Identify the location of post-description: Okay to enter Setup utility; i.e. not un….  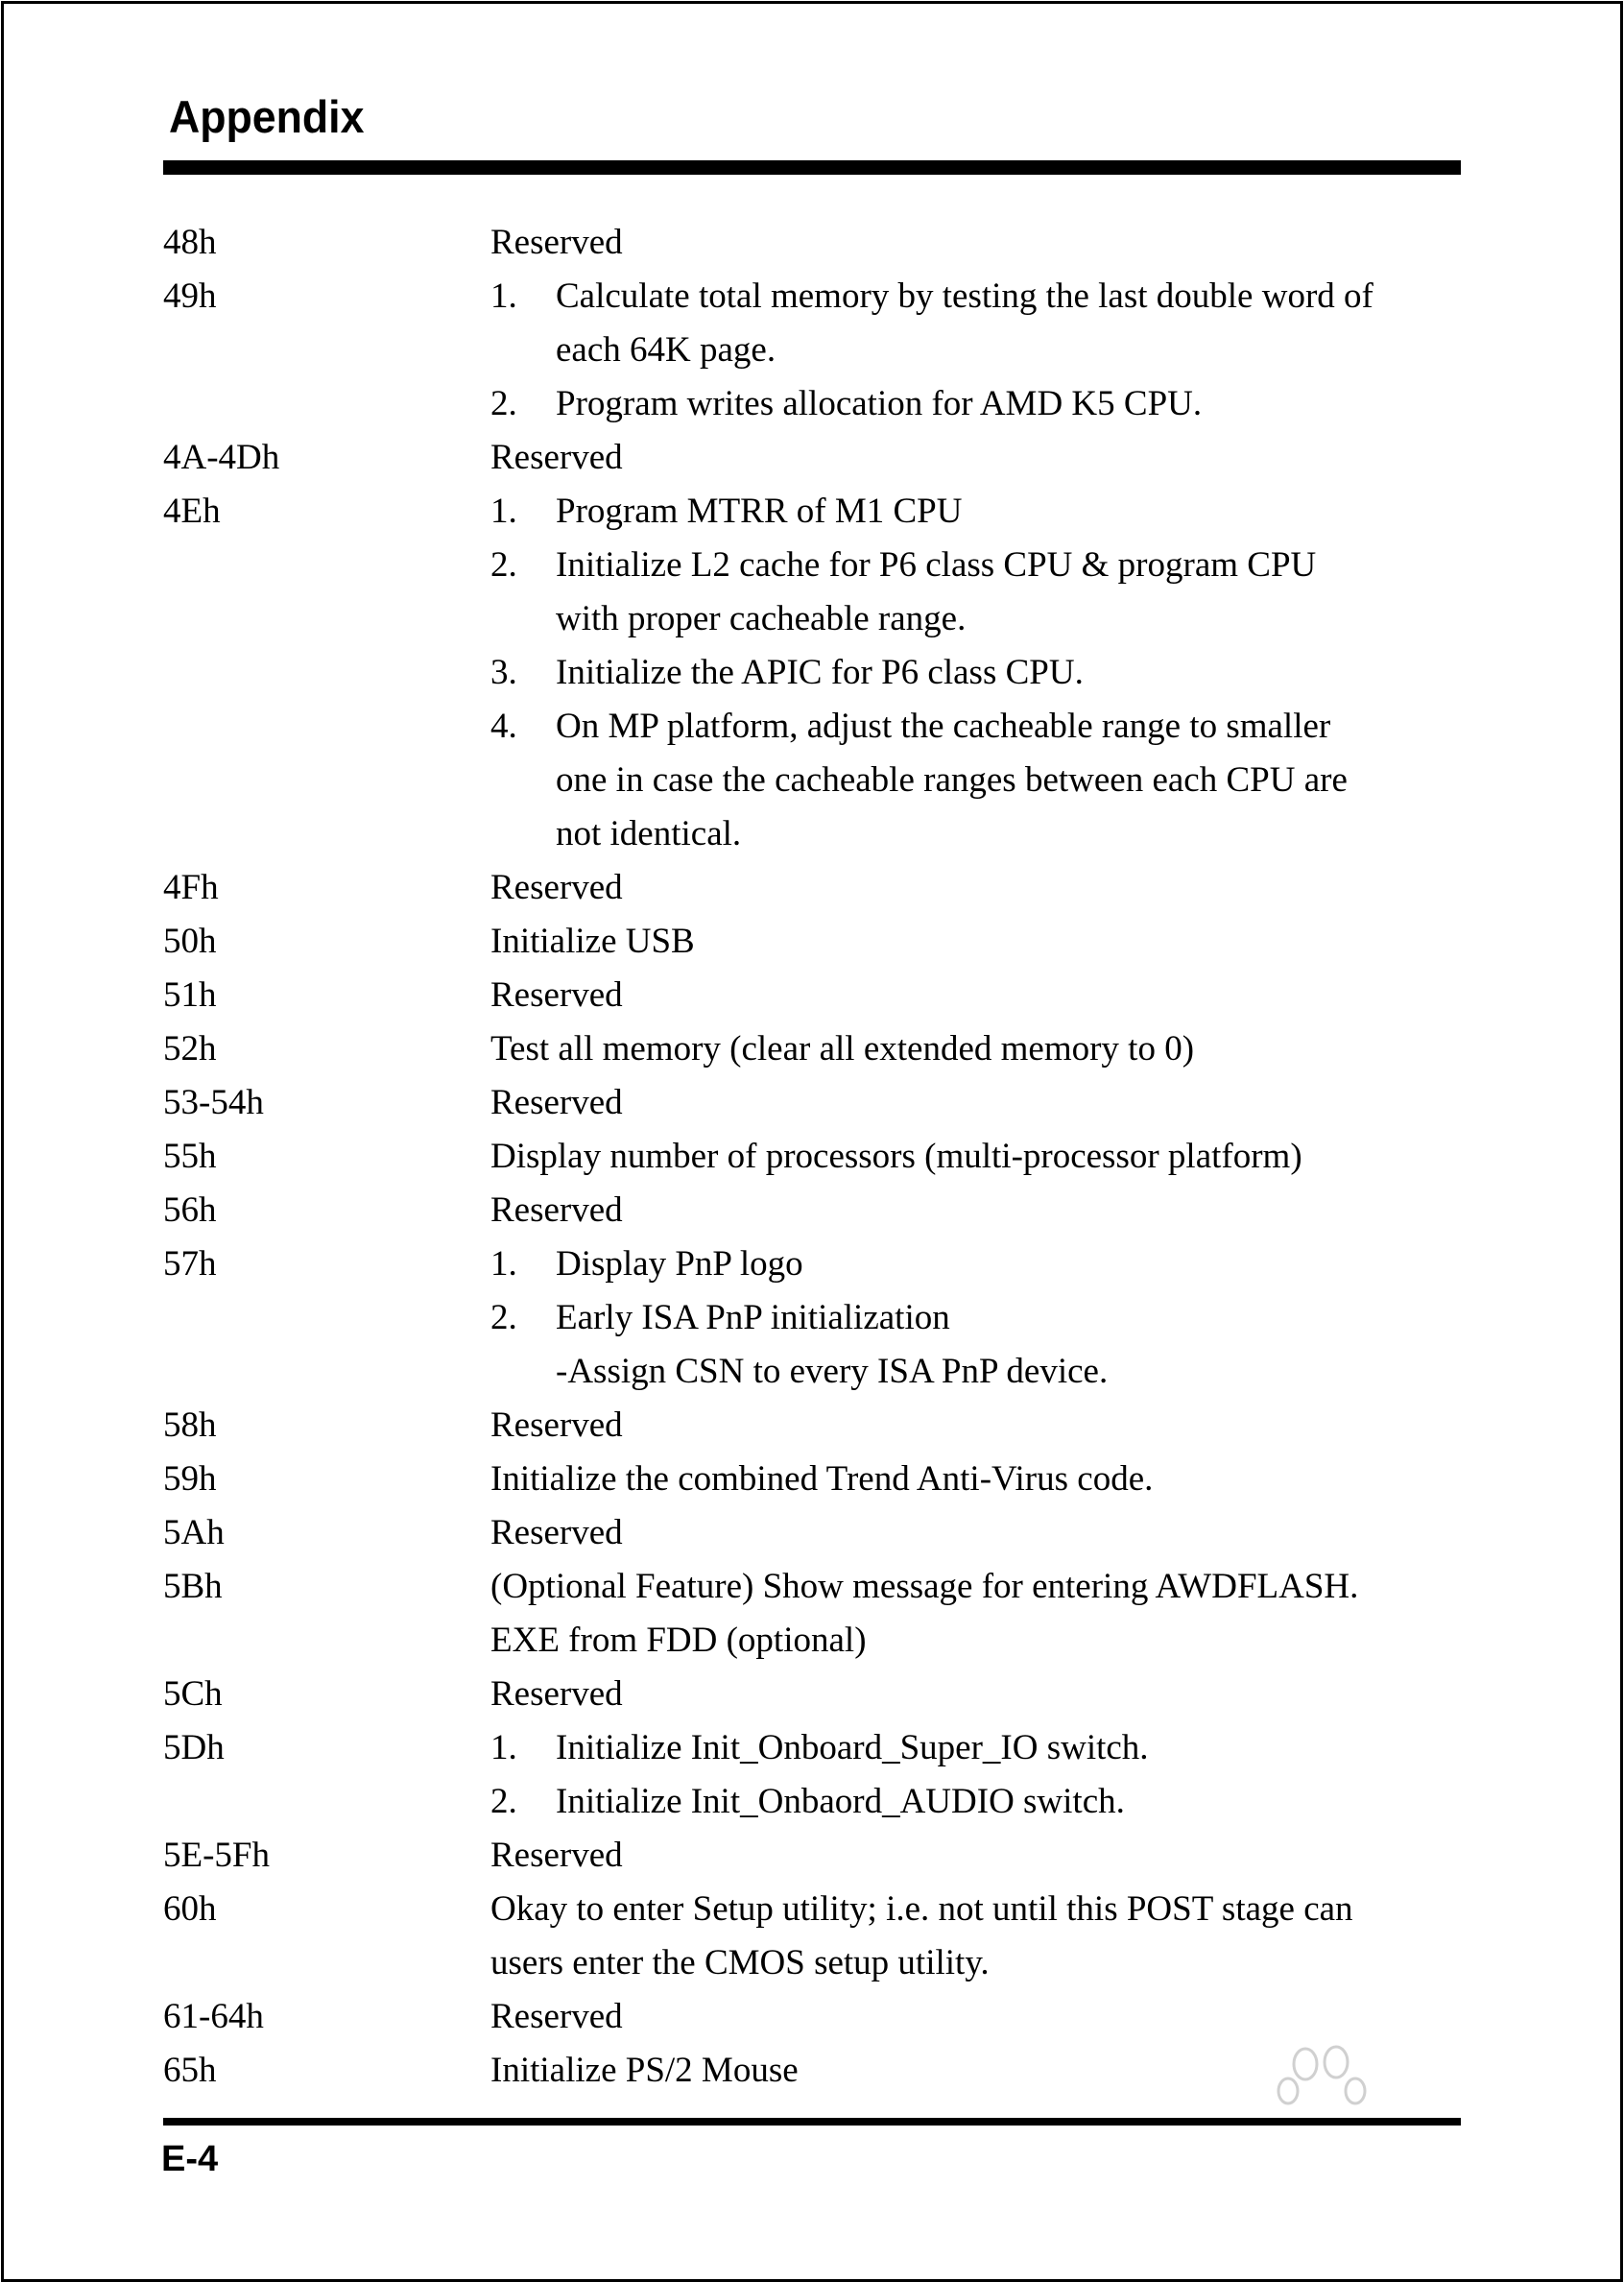
(979, 1937).